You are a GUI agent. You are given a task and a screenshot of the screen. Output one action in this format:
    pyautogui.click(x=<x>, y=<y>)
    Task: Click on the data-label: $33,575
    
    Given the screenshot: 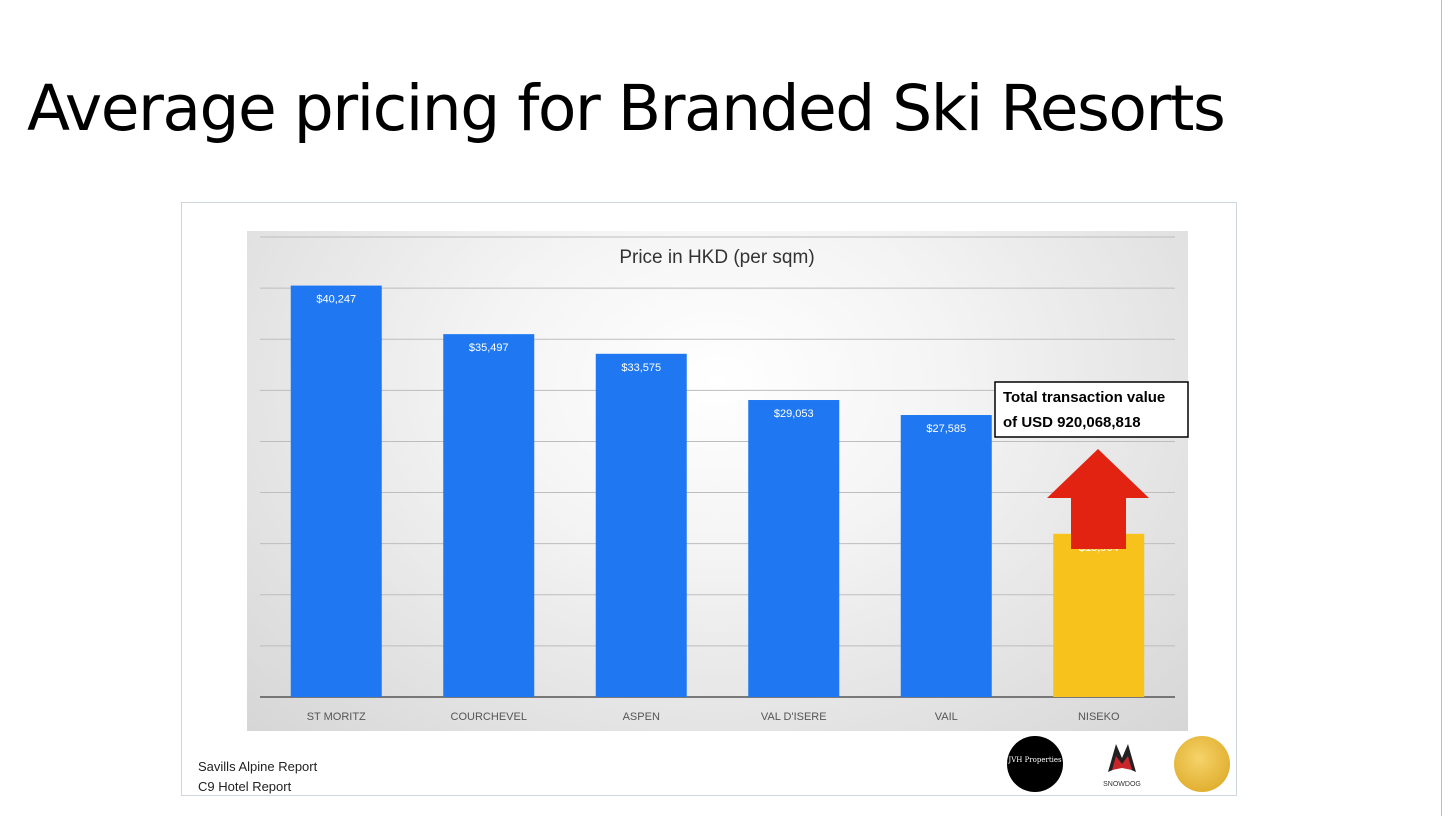 What is the action you would take?
    pyautogui.click(x=641, y=368)
    